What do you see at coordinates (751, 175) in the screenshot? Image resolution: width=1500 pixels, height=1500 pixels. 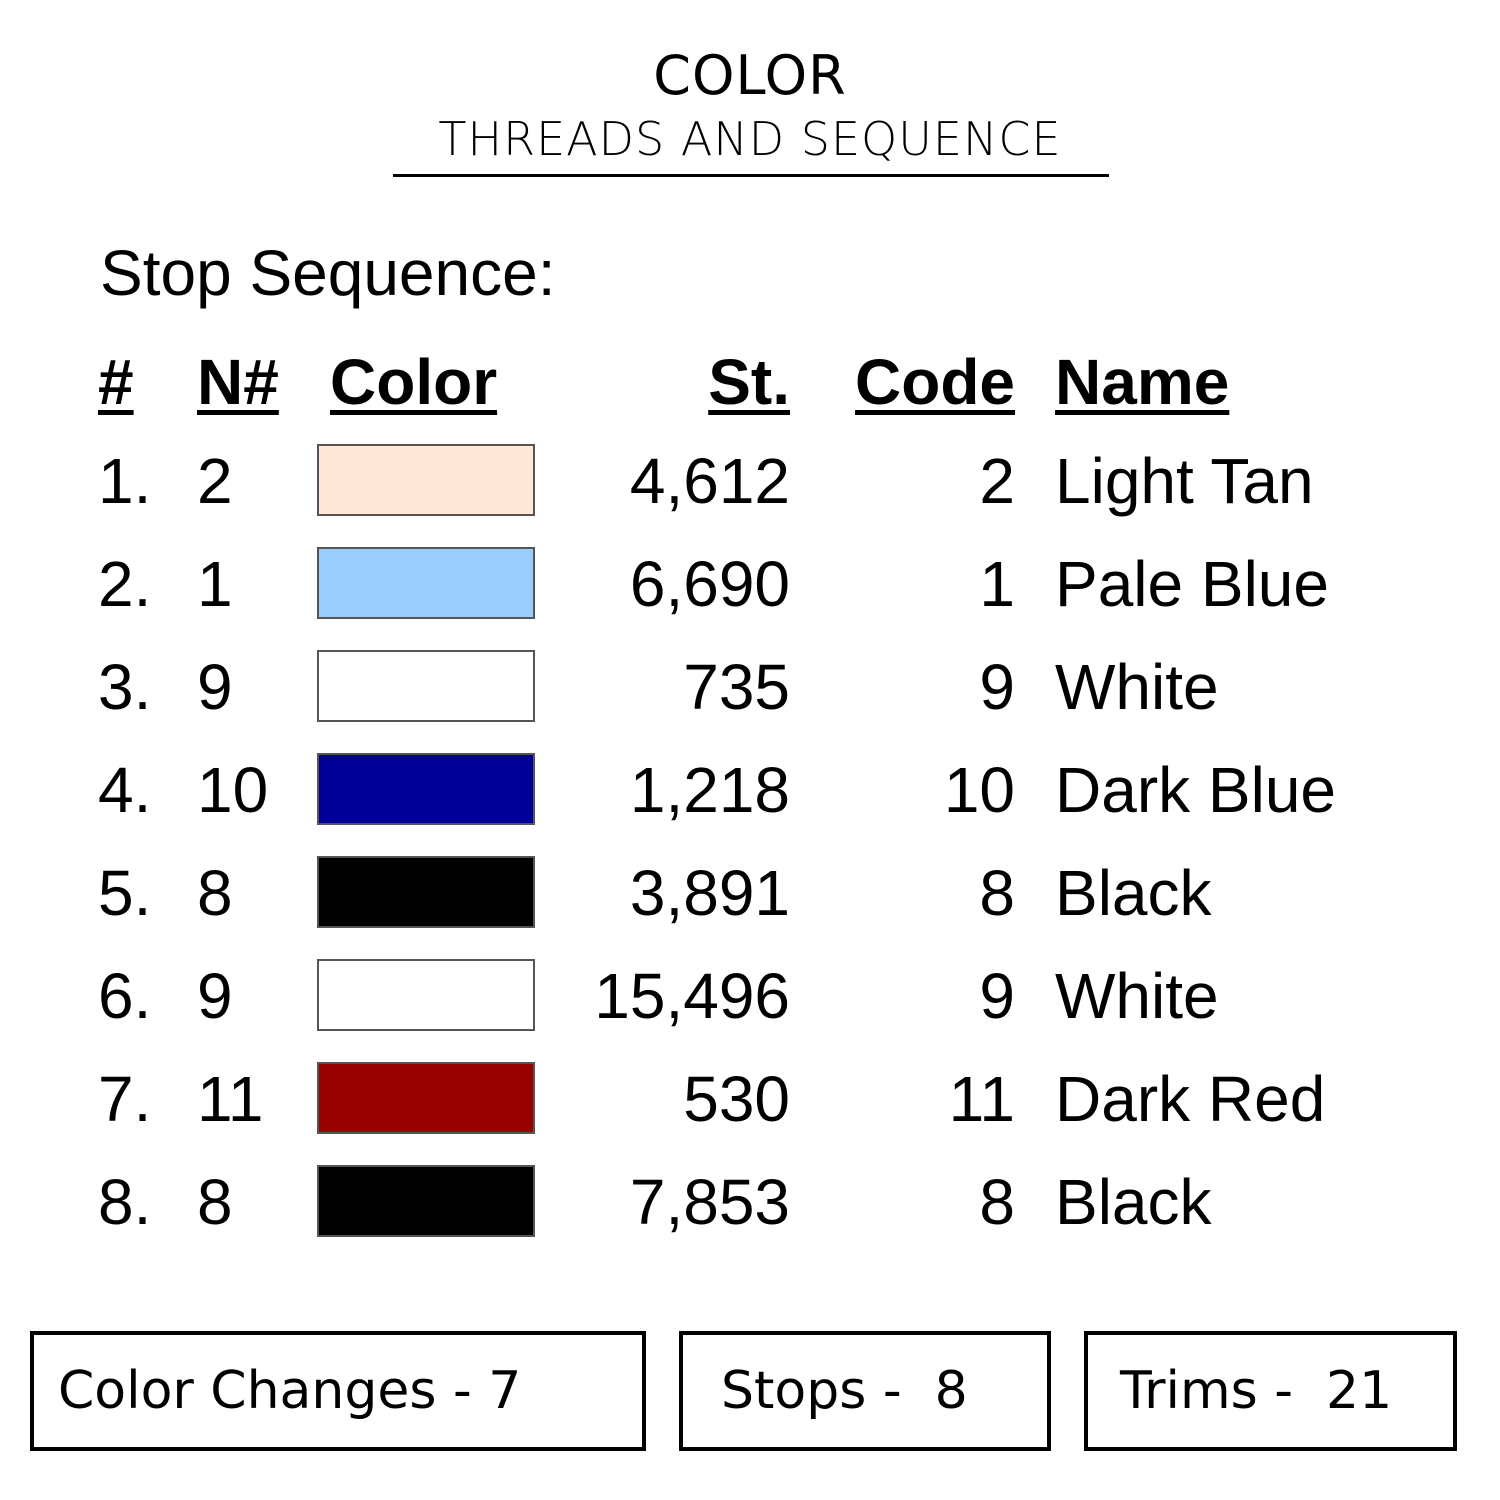 I see `title-divider` at bounding box center [751, 175].